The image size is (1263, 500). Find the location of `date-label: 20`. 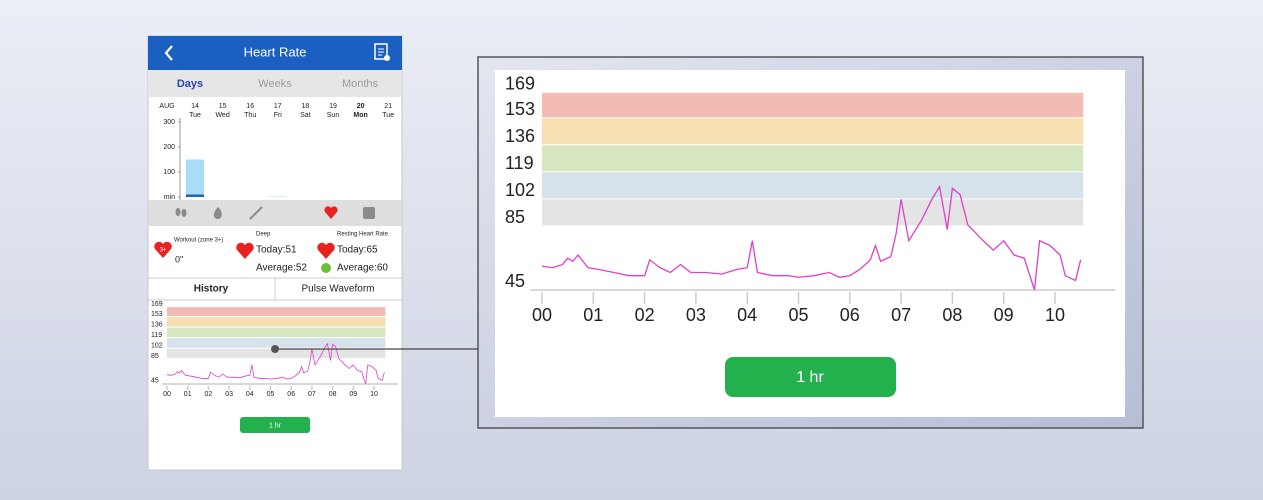

date-label: 20 is located at coordinates (361, 106).